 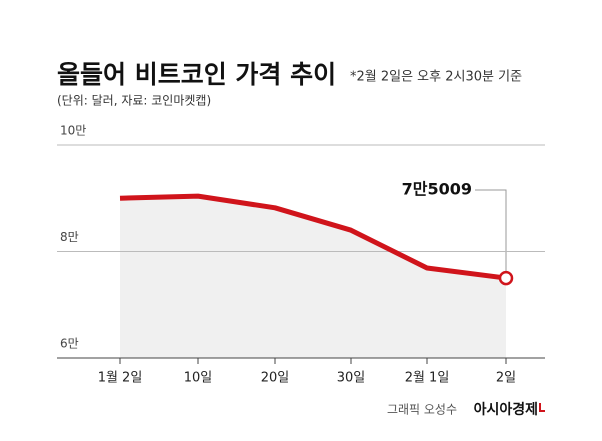 What do you see at coordinates (351, 378) in the screenshot?
I see `x-tick-label: 30일` at bounding box center [351, 378].